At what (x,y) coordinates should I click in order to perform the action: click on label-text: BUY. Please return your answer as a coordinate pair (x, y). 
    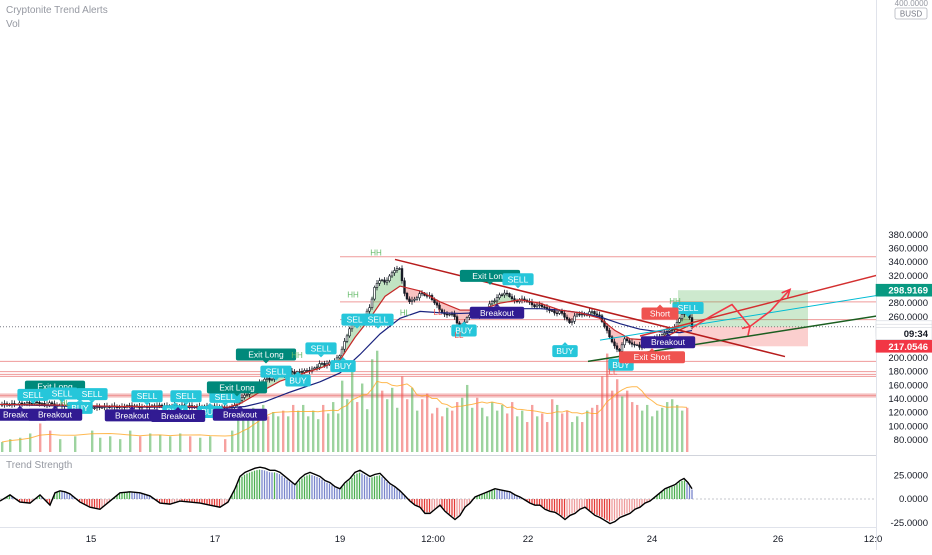
    Looking at the image, I should click on (565, 351).